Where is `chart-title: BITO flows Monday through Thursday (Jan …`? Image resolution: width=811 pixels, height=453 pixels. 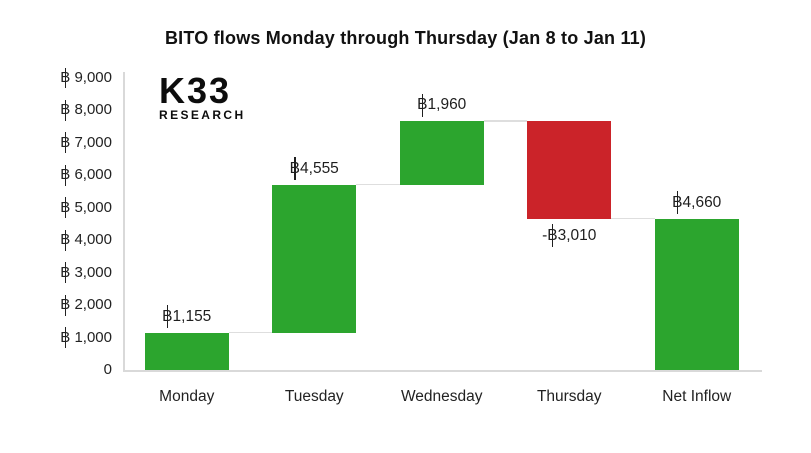 chart-title: BITO flows Monday through Thursday (Jan … is located at coordinates (405, 38).